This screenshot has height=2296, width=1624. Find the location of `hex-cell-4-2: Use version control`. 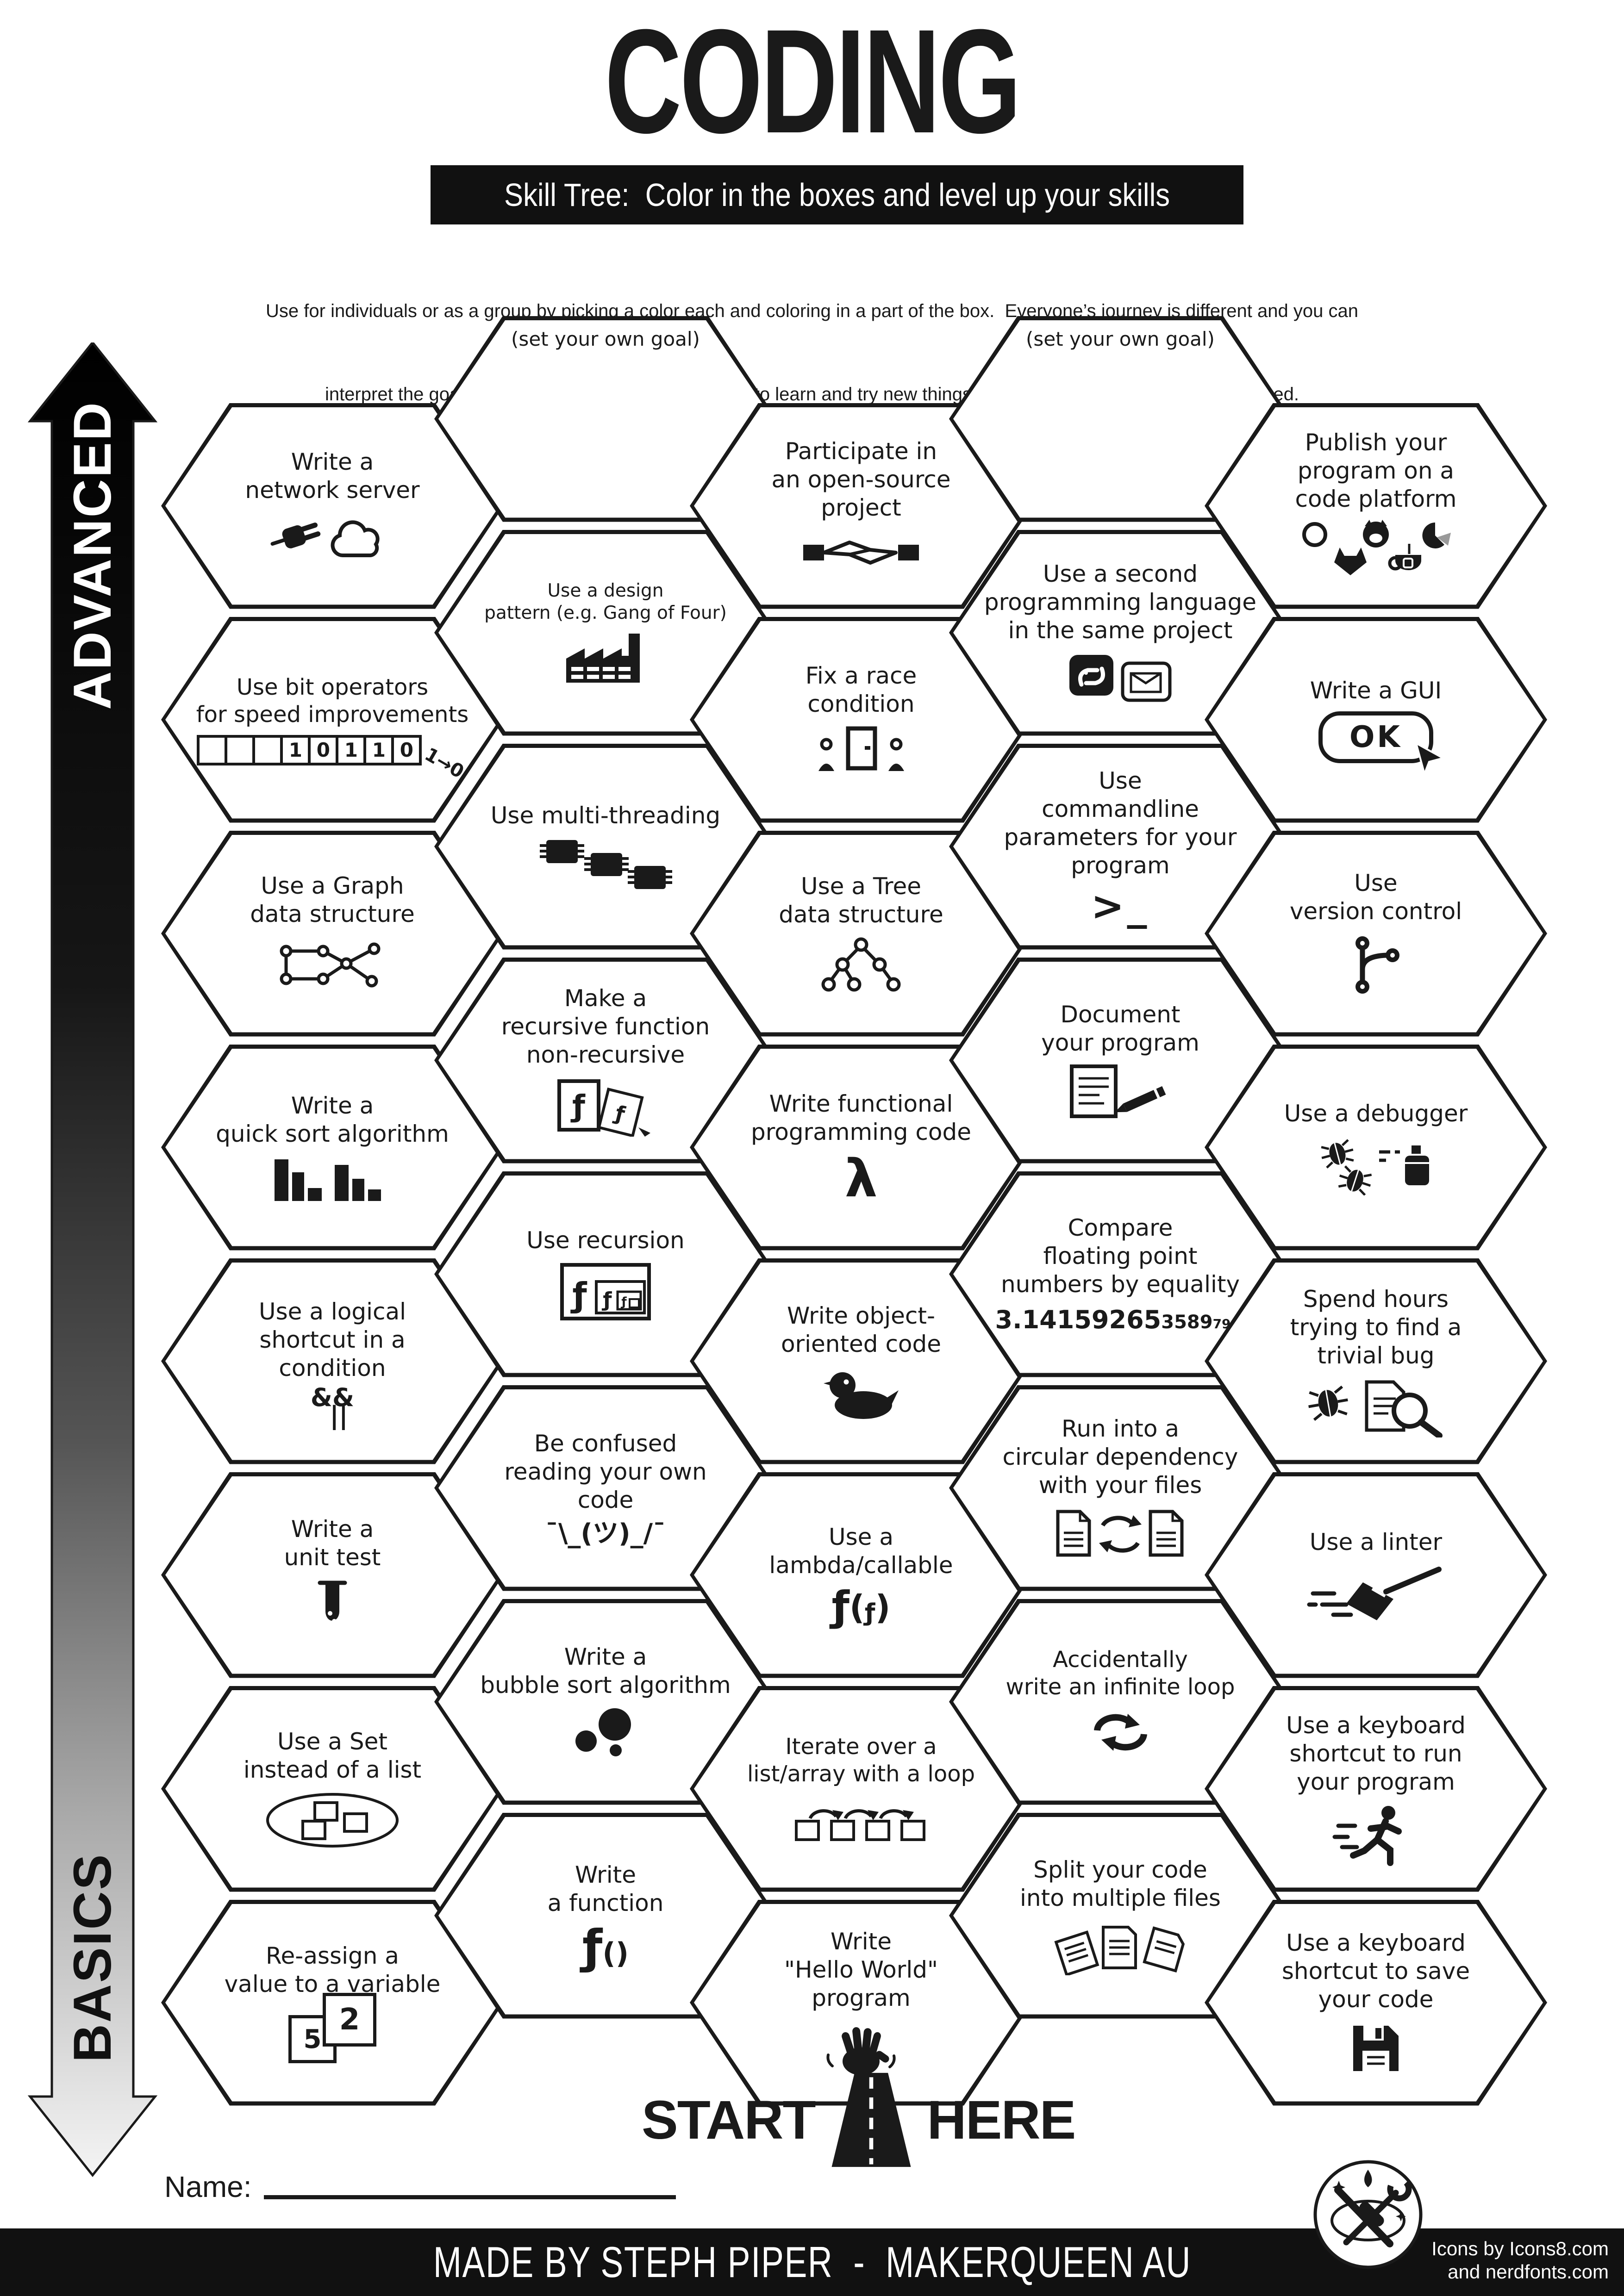

hex-cell-4-2: Use version control is located at coordinates (1376, 933).